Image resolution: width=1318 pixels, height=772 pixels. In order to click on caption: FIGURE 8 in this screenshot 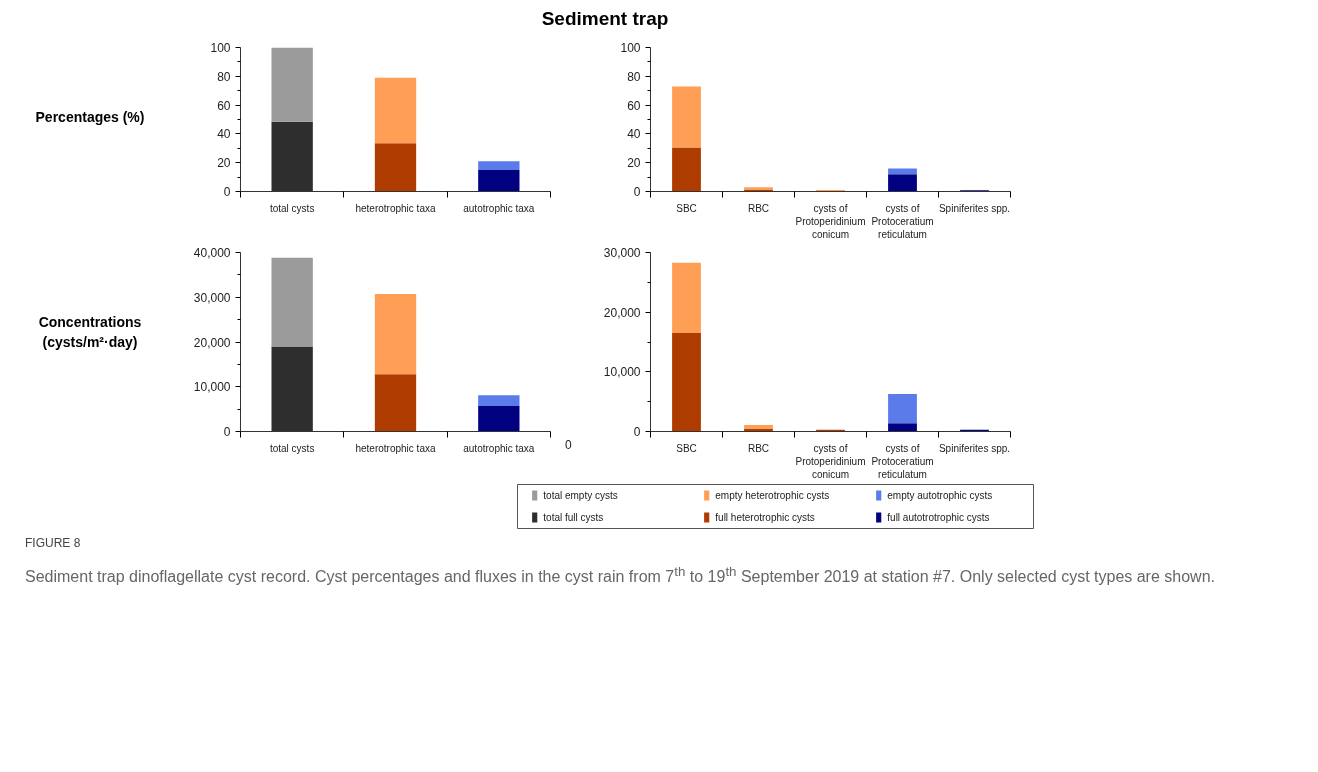, I will do `click(53, 544)`.